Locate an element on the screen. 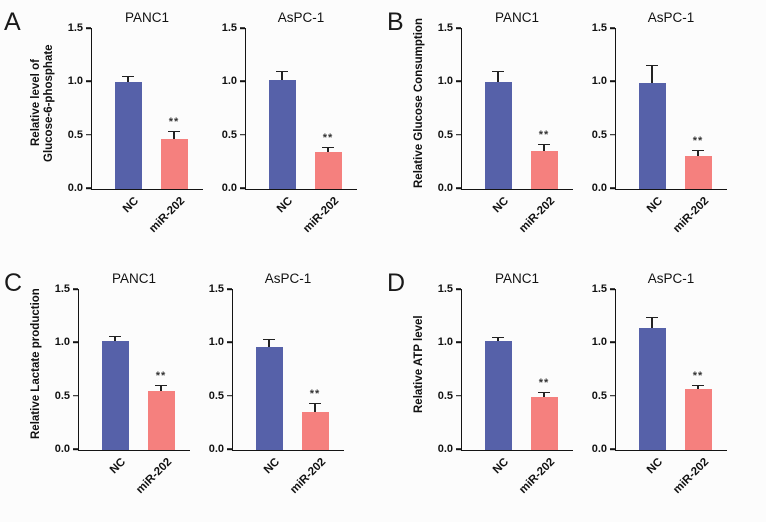  chart-body: PANC1 0.0 0.5 1.0 1.5 ** NC miR-202 is located at coordinates (117, 389).